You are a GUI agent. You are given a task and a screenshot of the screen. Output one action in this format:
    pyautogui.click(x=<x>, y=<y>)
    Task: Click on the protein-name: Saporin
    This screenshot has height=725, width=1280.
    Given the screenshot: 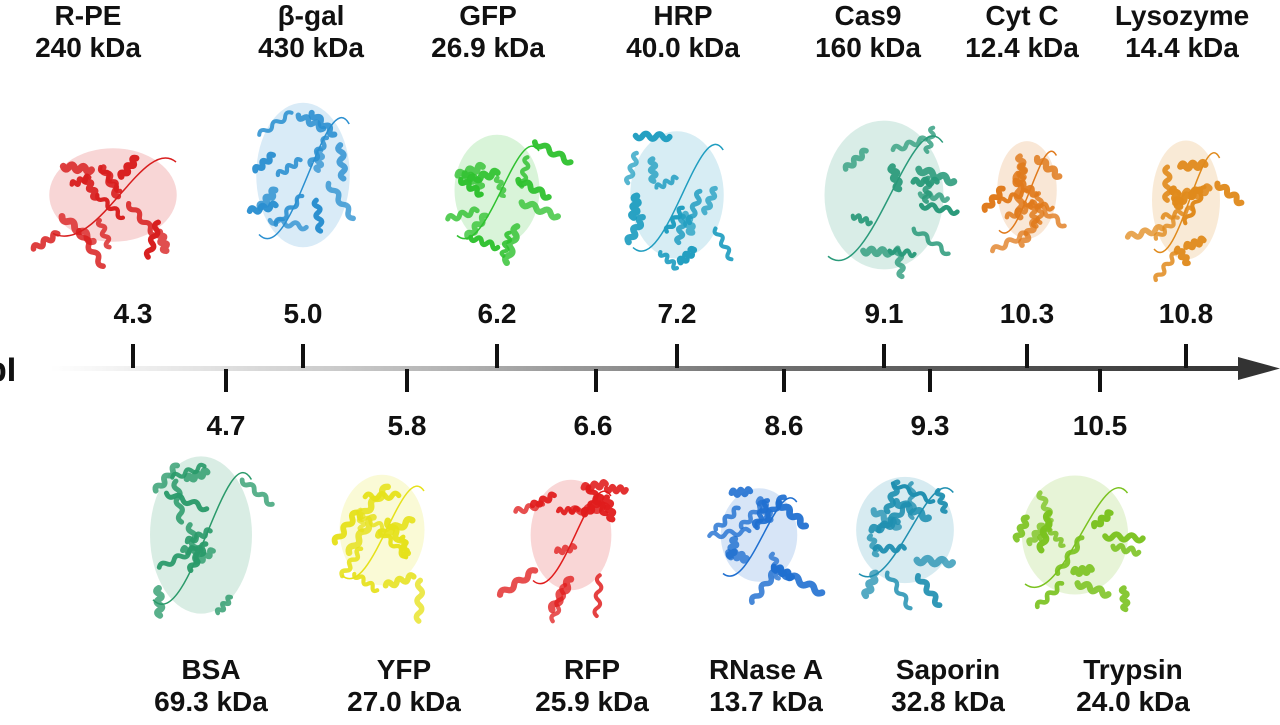 What is the action you would take?
    pyautogui.click(x=948, y=669)
    